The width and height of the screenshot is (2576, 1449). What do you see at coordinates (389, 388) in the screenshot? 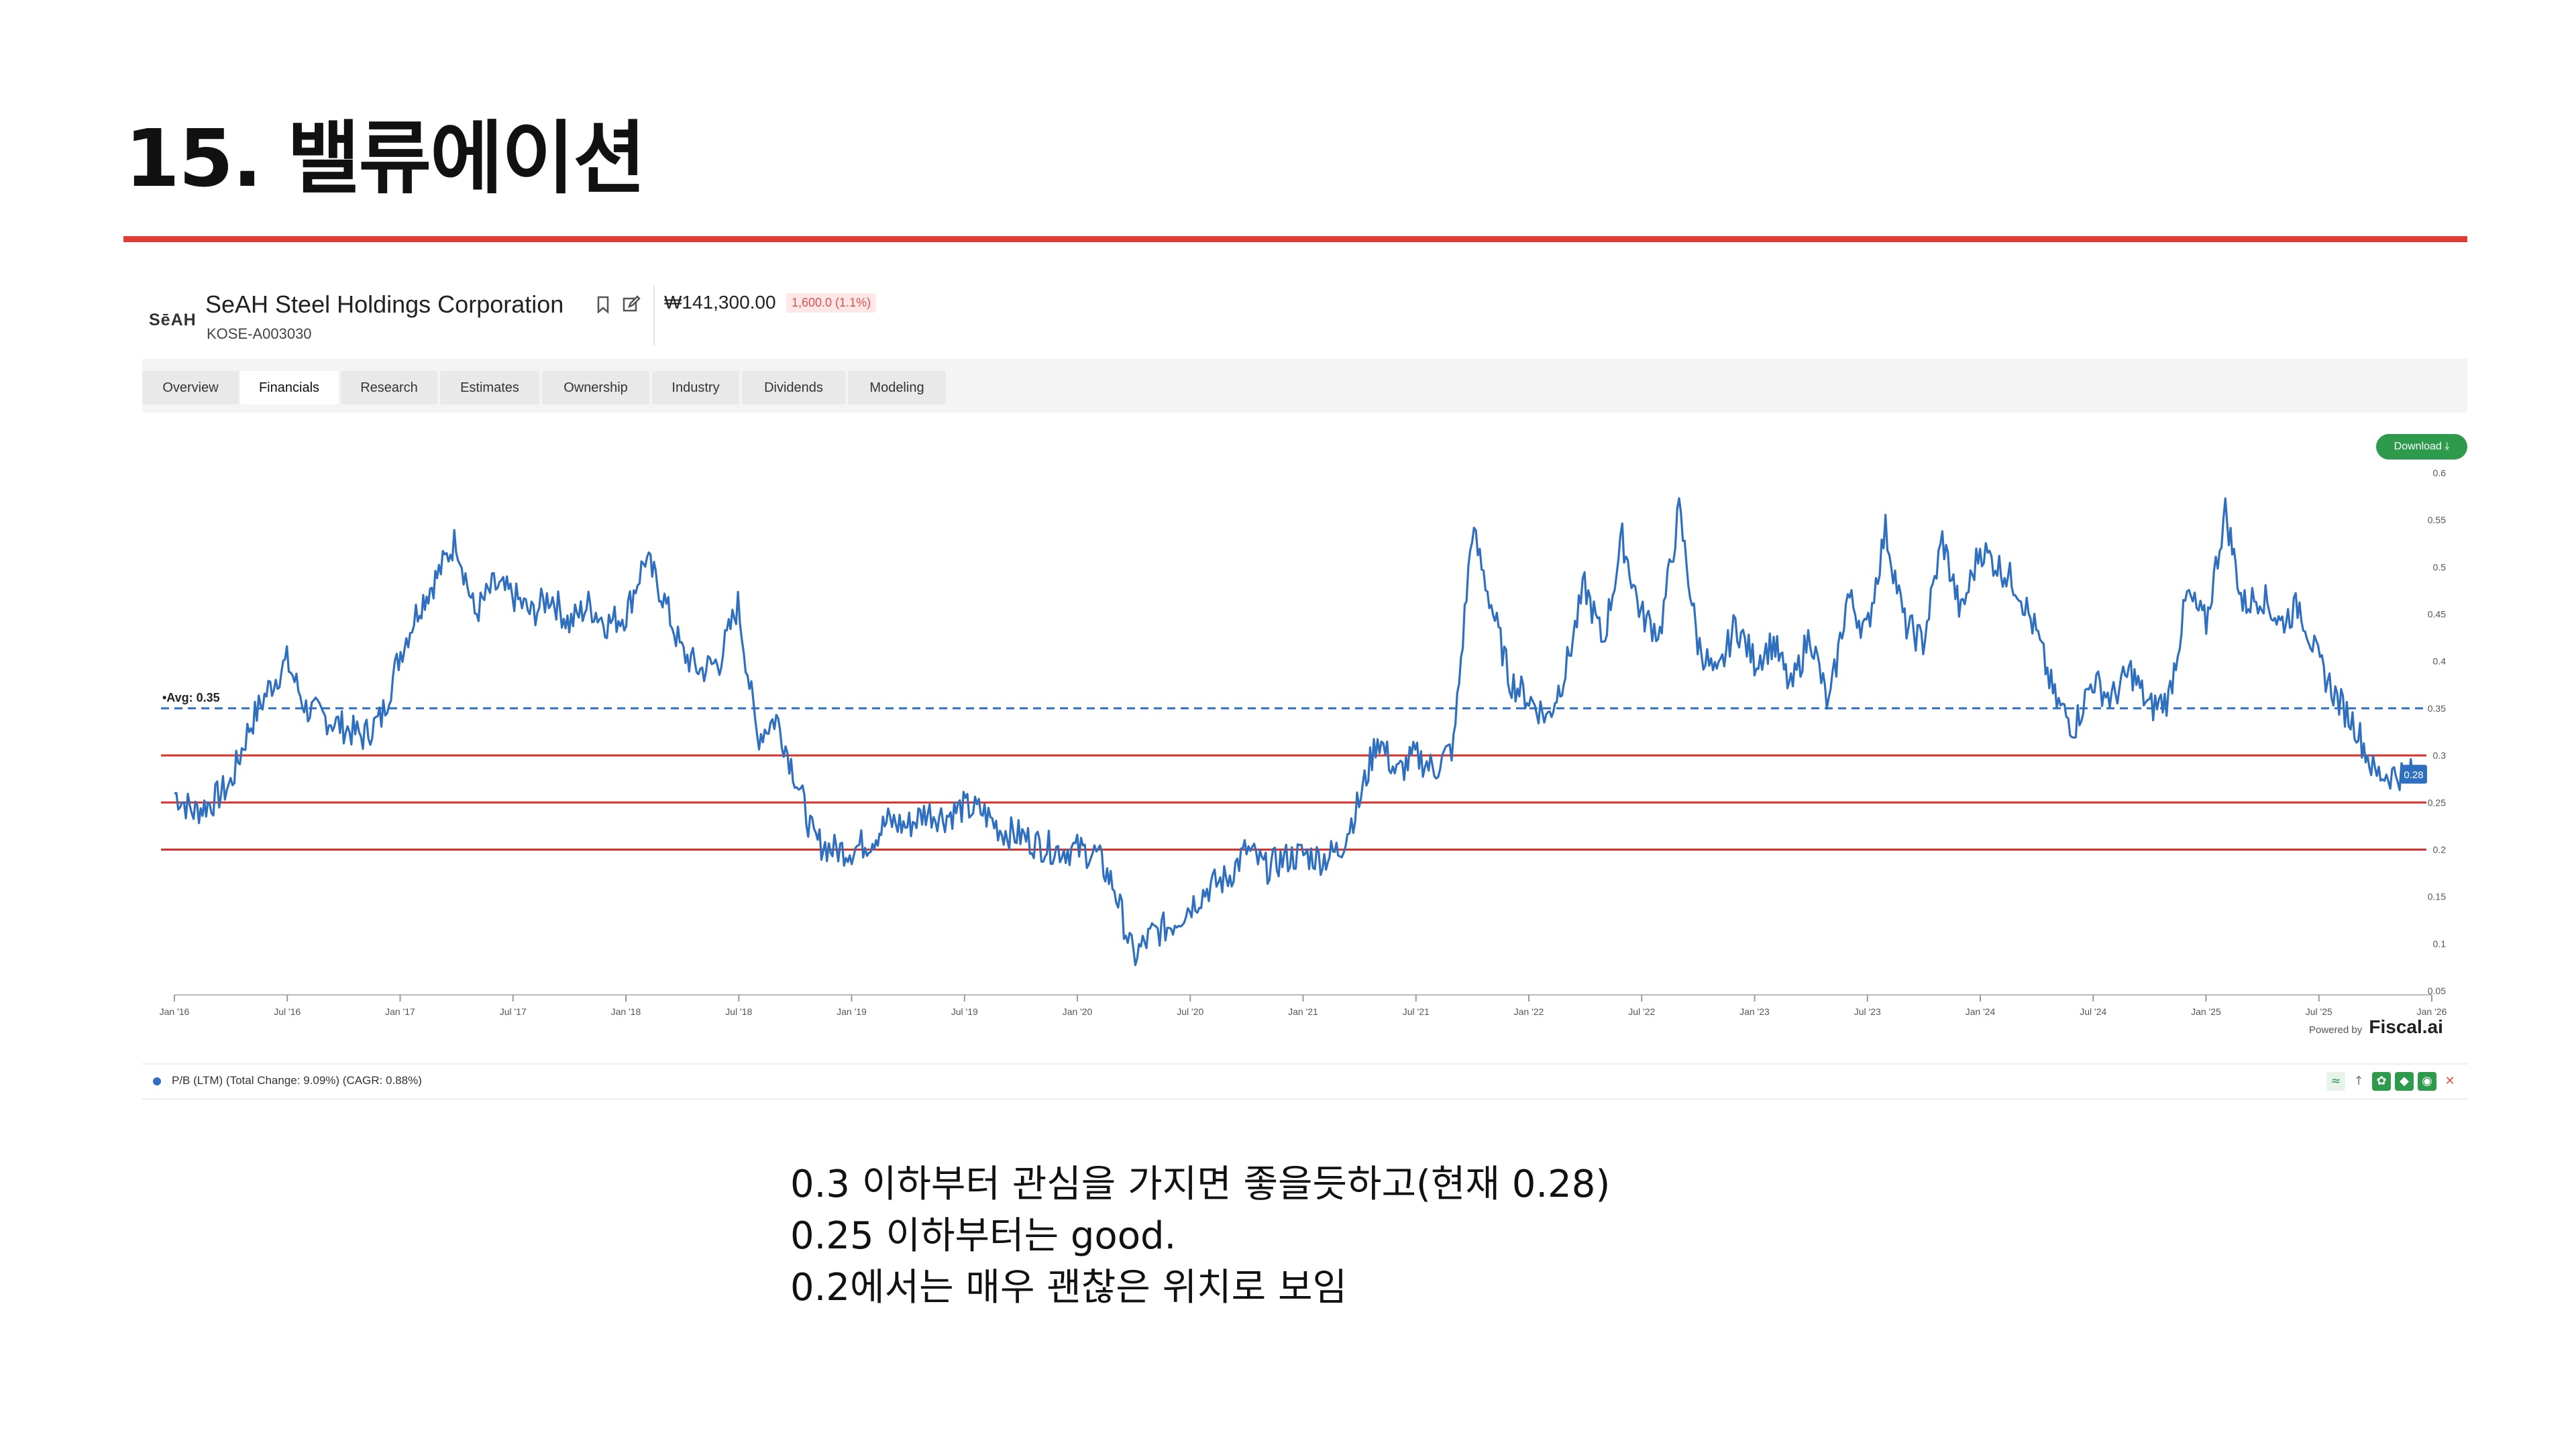
I see `tab-research: Research` at bounding box center [389, 388].